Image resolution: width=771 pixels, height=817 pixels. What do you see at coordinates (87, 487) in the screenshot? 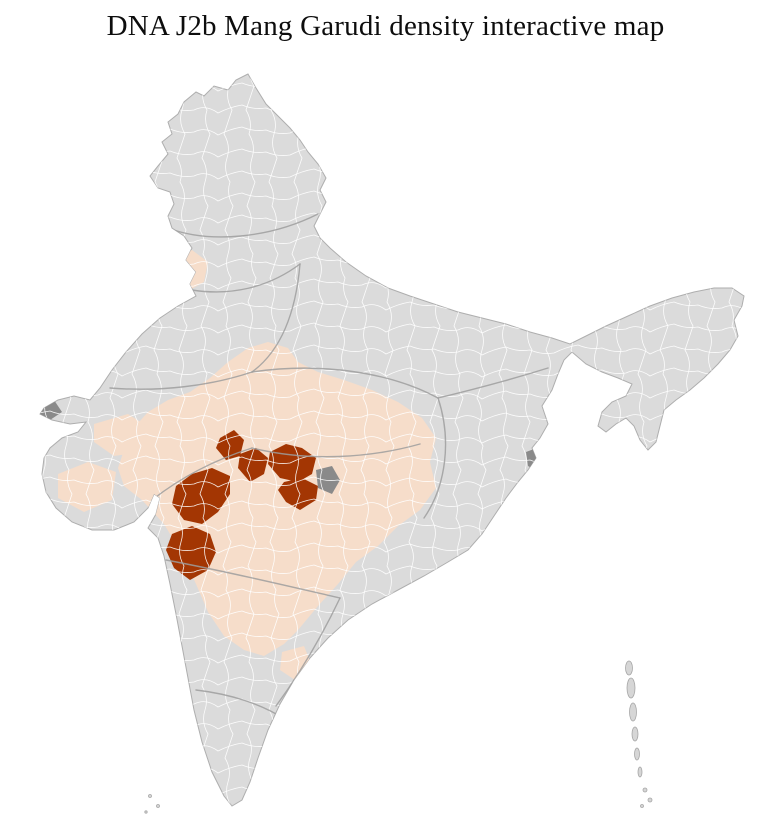
I see `low-density-patch-kathiawar` at bounding box center [87, 487].